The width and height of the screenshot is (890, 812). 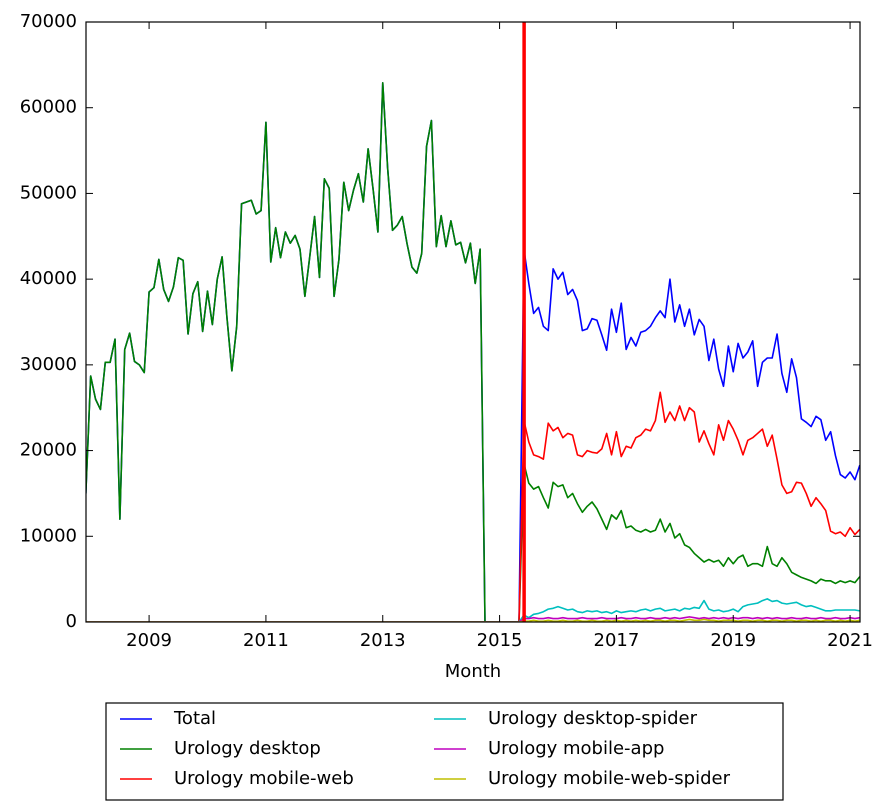 What do you see at coordinates (48, 192) in the screenshot?
I see `y-tick-label: 50000` at bounding box center [48, 192].